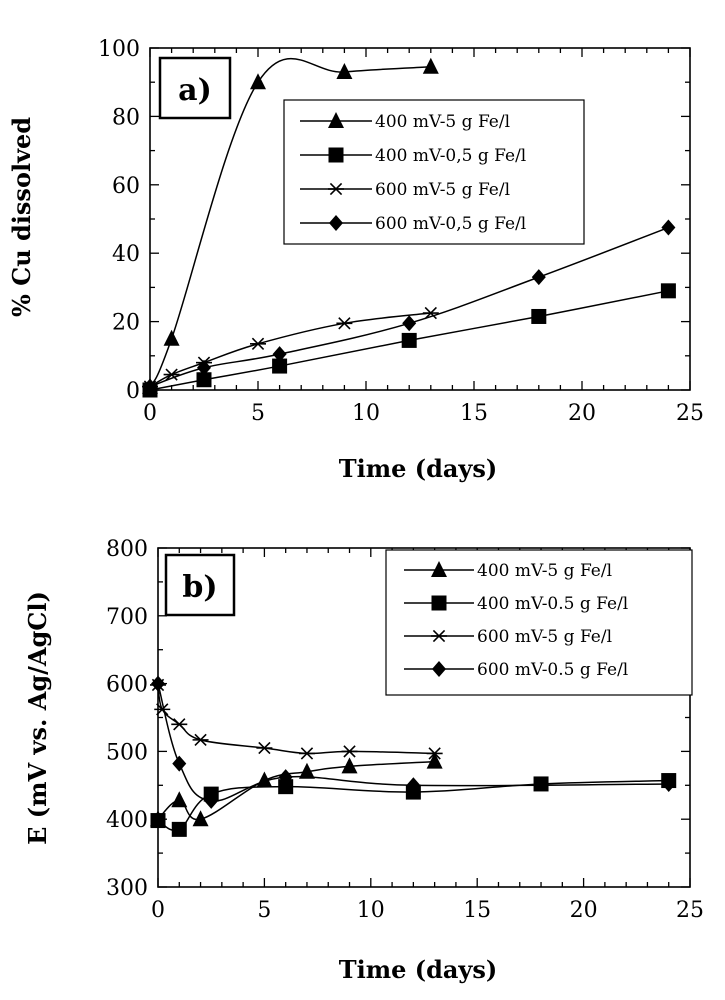 The image size is (725, 1000). I want to click on panel-b-y-tick-label: 600, so click(127, 685).